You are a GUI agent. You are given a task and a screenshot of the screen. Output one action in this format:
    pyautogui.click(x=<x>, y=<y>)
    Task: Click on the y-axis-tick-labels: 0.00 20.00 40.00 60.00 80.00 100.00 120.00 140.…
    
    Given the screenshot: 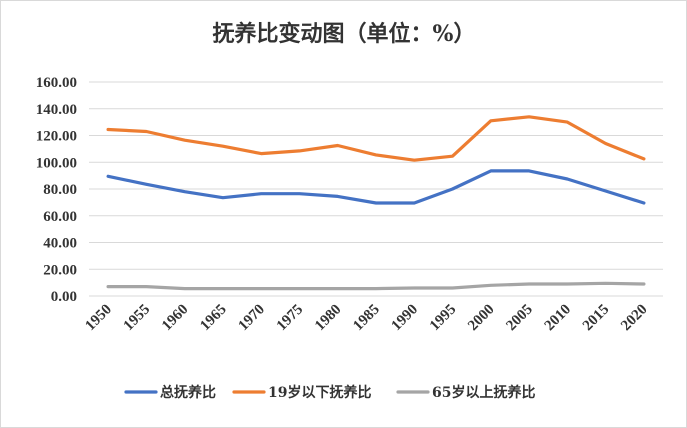 What is the action you would take?
    pyautogui.click(x=56, y=190)
    